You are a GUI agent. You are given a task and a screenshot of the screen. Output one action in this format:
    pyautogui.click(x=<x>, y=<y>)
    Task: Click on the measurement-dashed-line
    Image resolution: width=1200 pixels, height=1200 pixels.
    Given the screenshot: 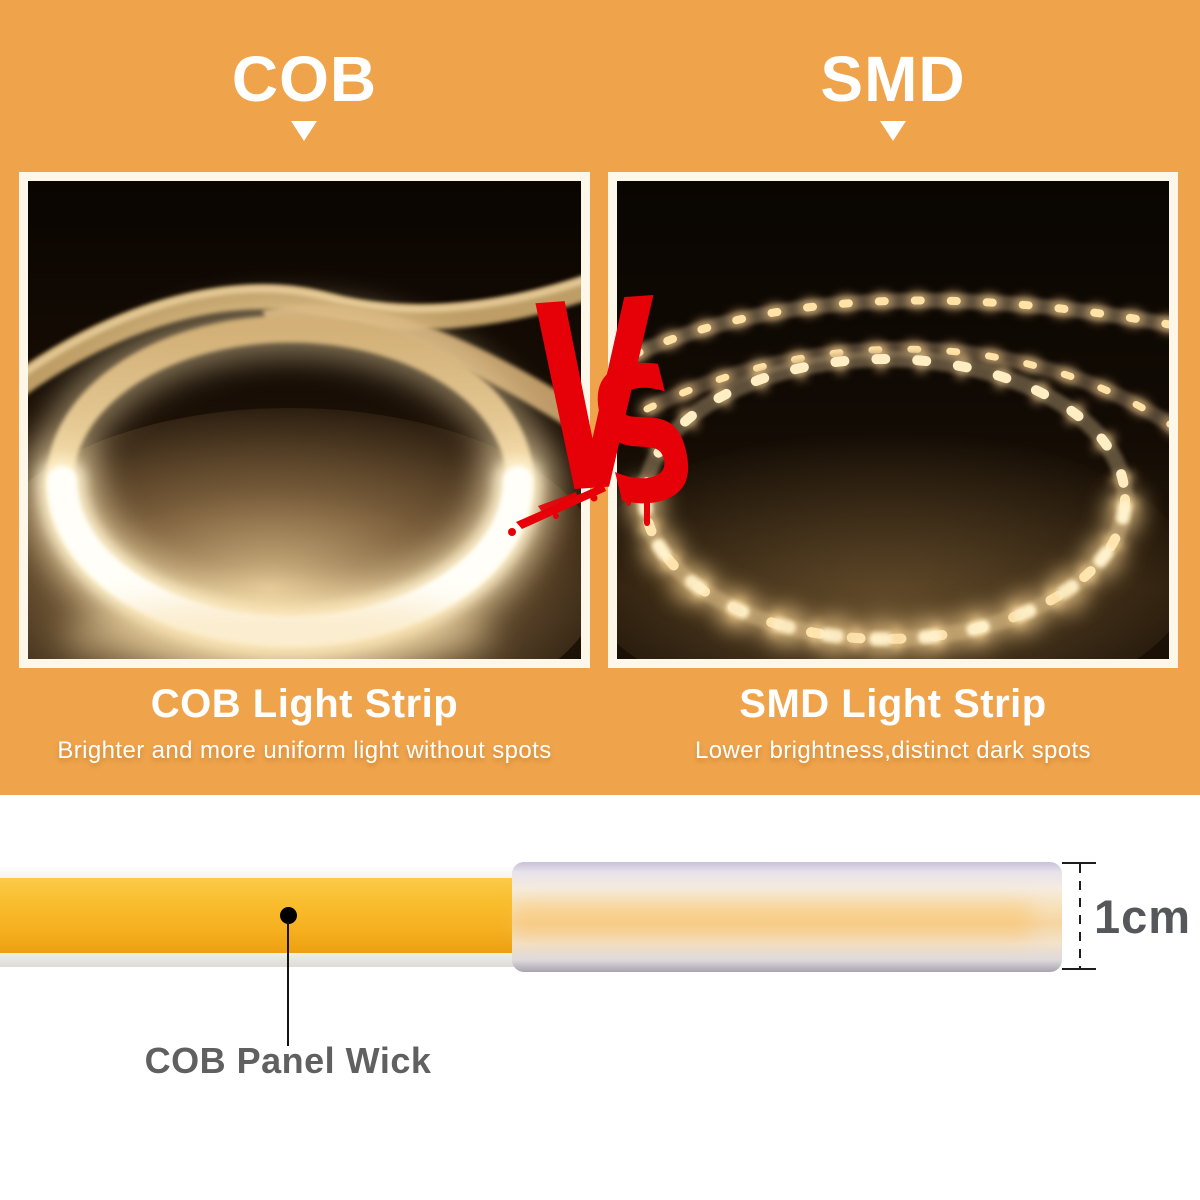 What is the action you would take?
    pyautogui.click(x=1080, y=916)
    